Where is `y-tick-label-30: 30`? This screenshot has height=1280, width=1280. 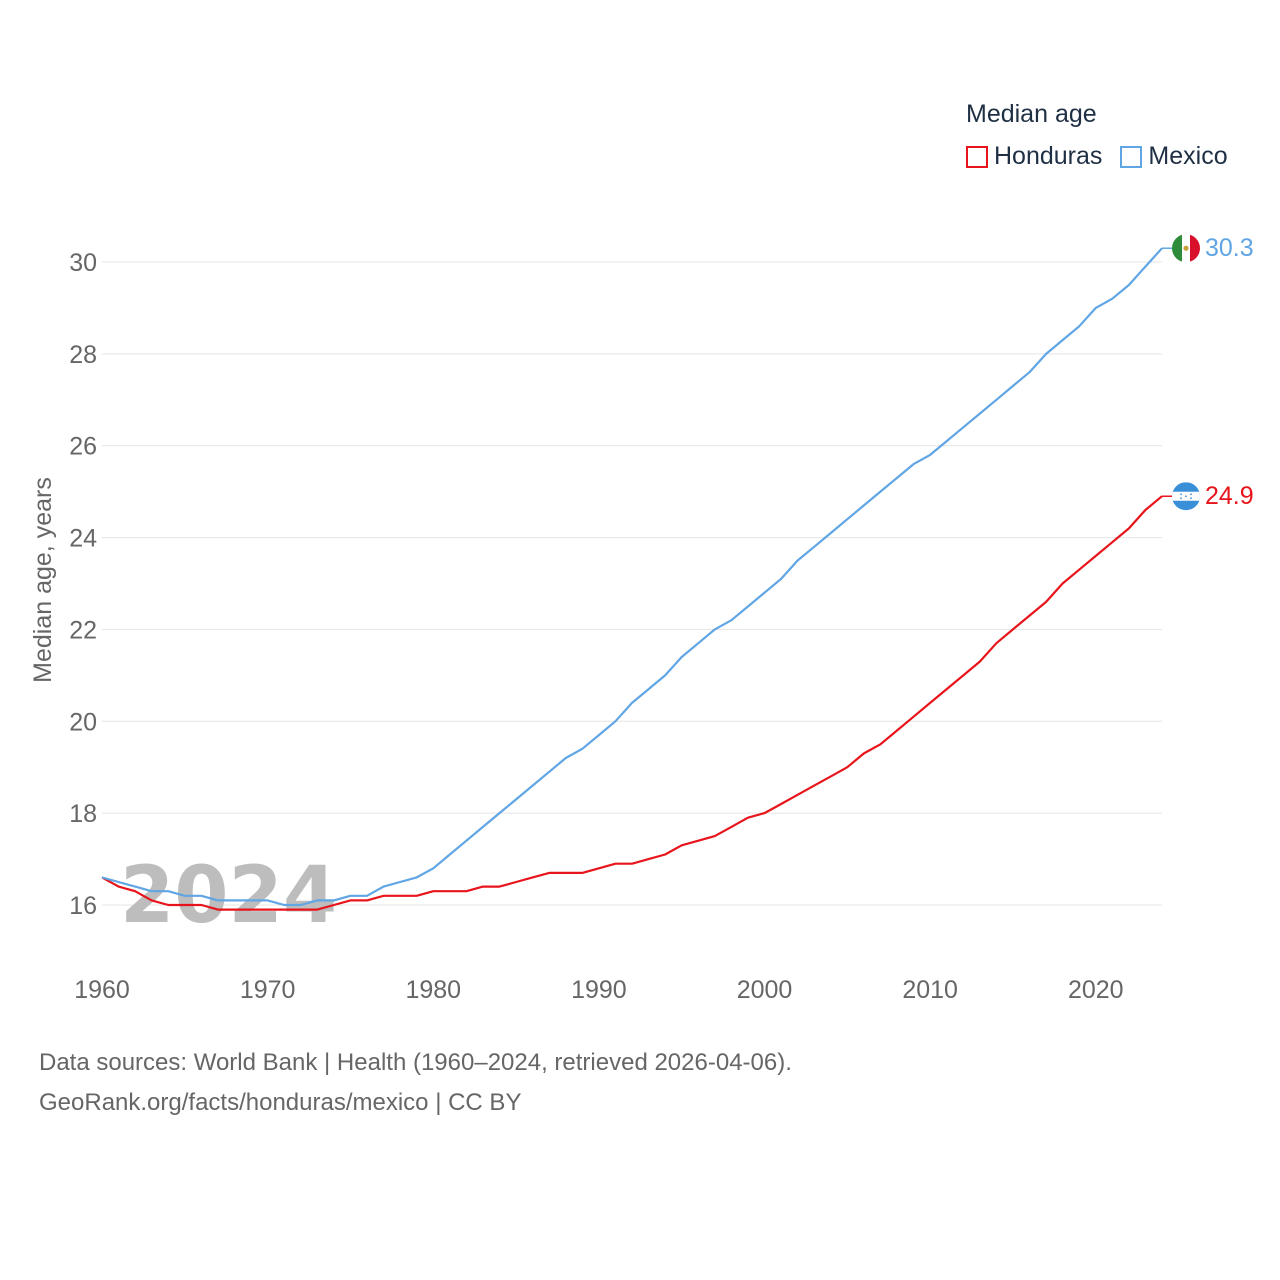
y-tick-label-30: 30 is located at coordinates (83, 263).